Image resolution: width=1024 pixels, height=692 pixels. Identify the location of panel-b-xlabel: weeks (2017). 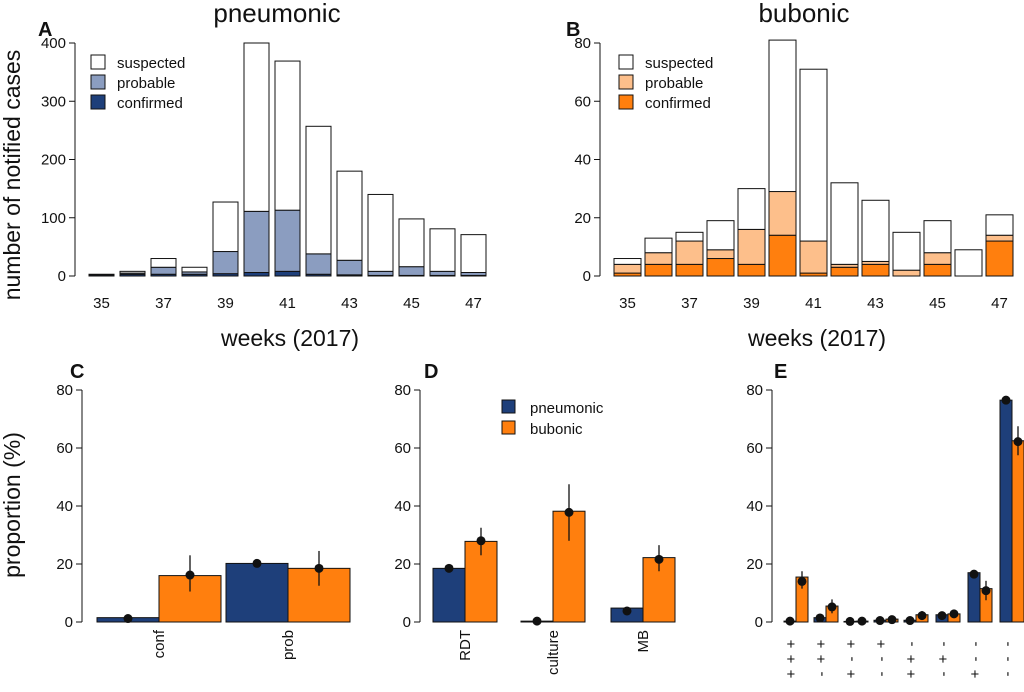
(816, 338).